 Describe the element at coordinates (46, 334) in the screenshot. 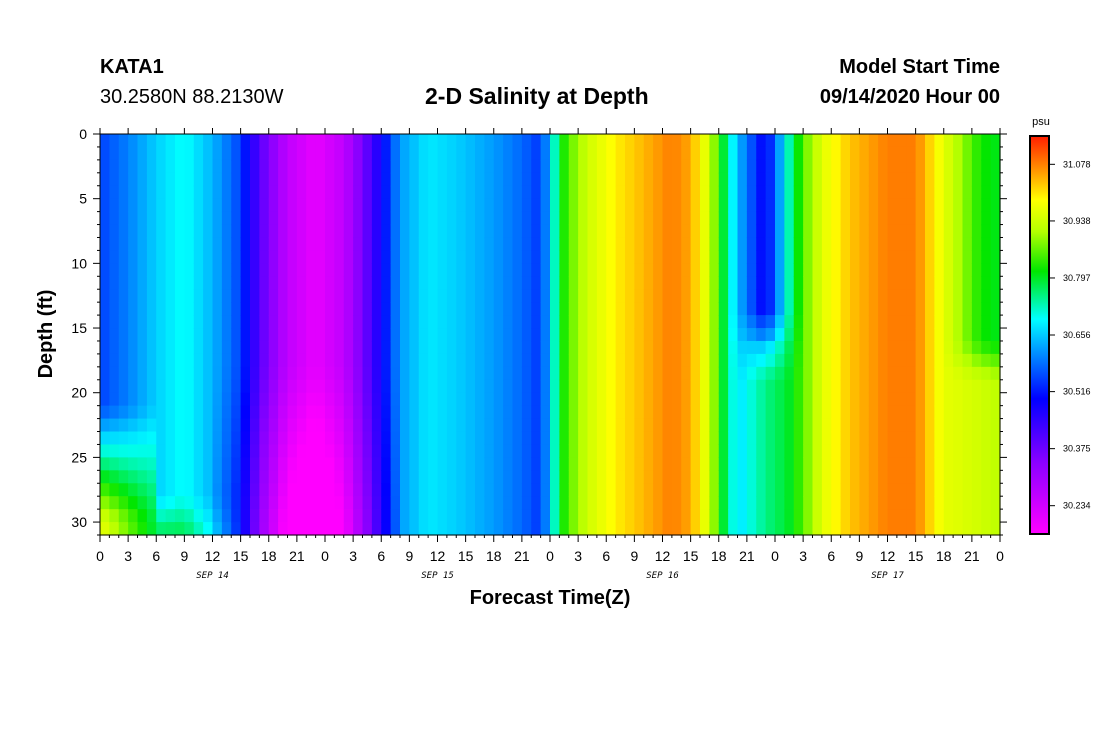

I see `y-axis-title: Depth (ft)` at that location.